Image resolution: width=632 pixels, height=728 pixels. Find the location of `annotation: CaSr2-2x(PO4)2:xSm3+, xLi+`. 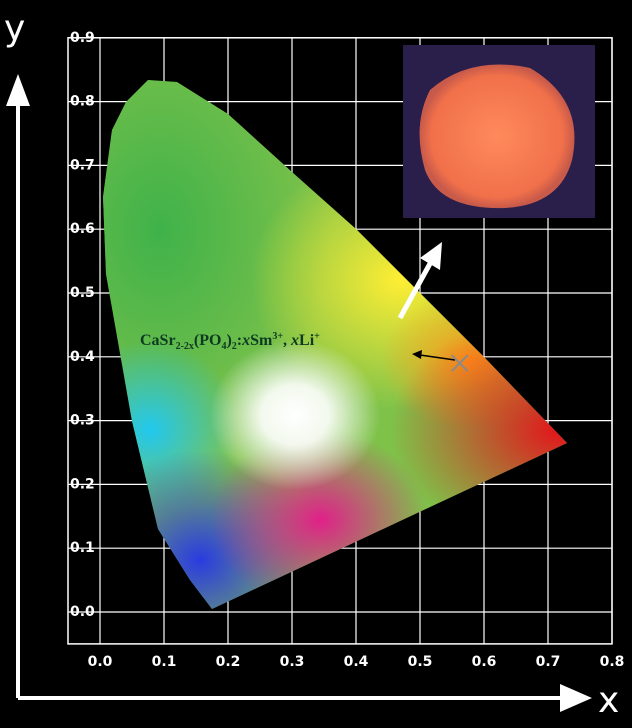

annotation: CaSr2-2x(PO4)2:xSm3+, xLi+ is located at coordinates (230, 341).